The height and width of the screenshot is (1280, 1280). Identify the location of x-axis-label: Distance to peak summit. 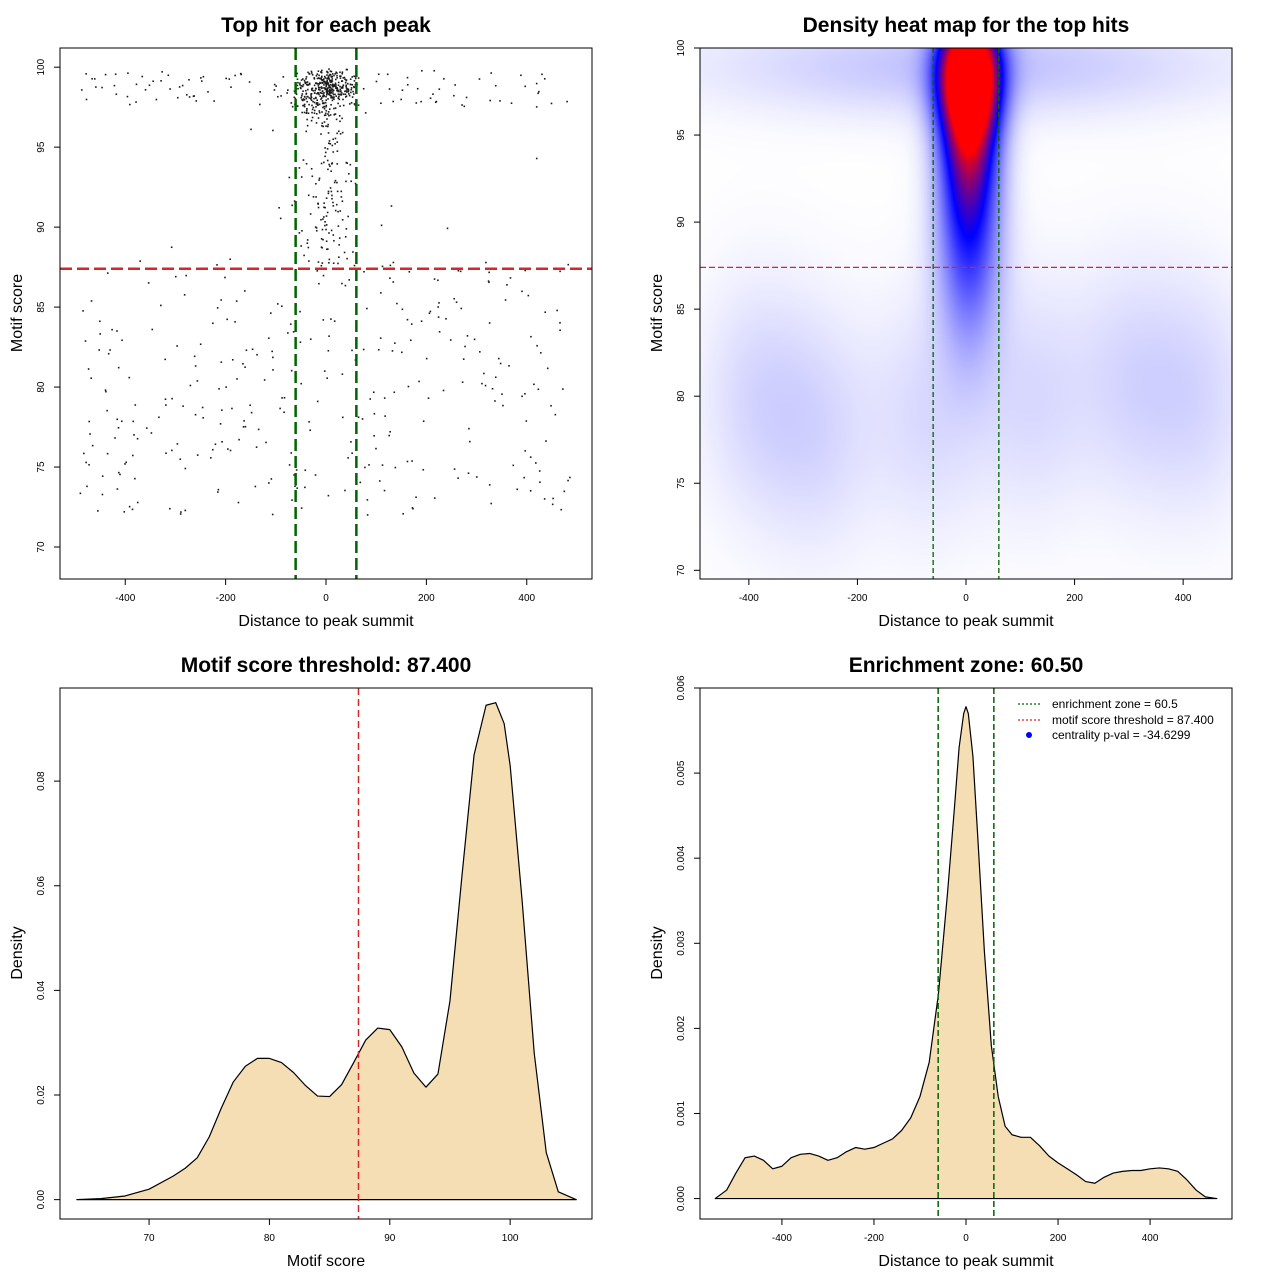
(966, 1261).